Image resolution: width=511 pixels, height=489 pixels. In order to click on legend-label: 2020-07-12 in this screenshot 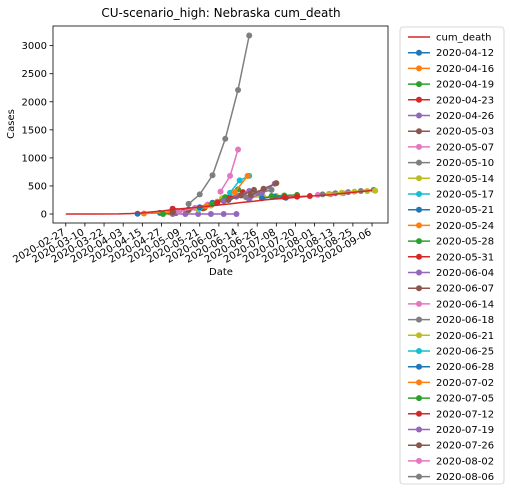, I will do `click(465, 414)`.